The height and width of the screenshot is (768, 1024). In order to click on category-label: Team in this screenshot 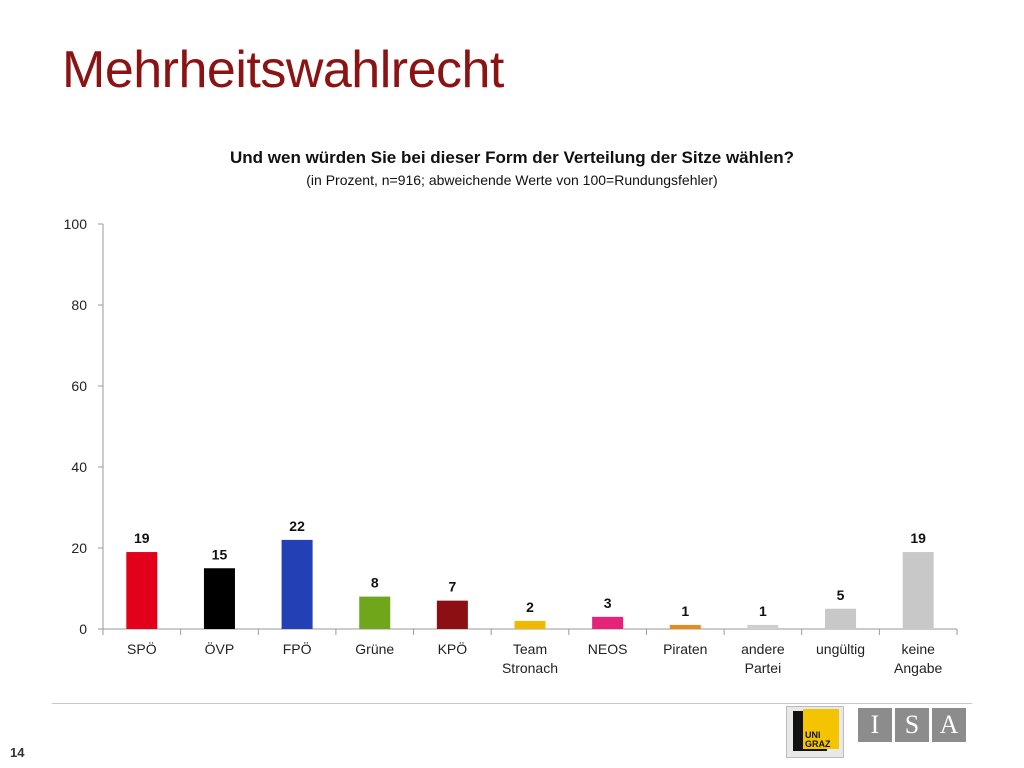, I will do `click(530, 649)`.